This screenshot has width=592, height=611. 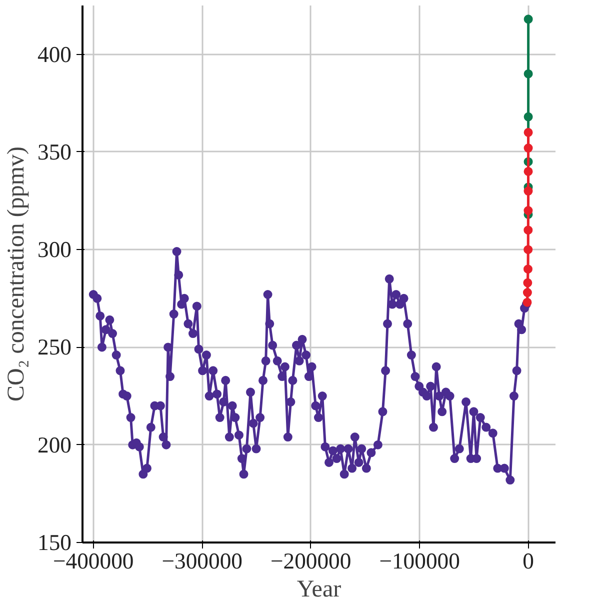 What do you see at coordinates (55, 542) in the screenshot?
I see `y-tick-label: 150` at bounding box center [55, 542].